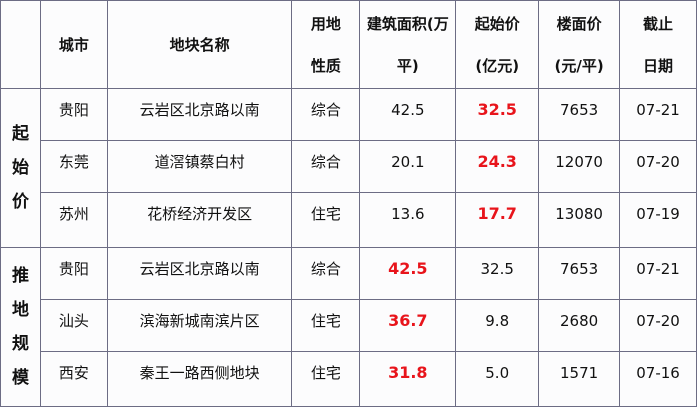 This screenshot has width=697, height=415. I want to click on cell-area: 36.7, so click(408, 325).